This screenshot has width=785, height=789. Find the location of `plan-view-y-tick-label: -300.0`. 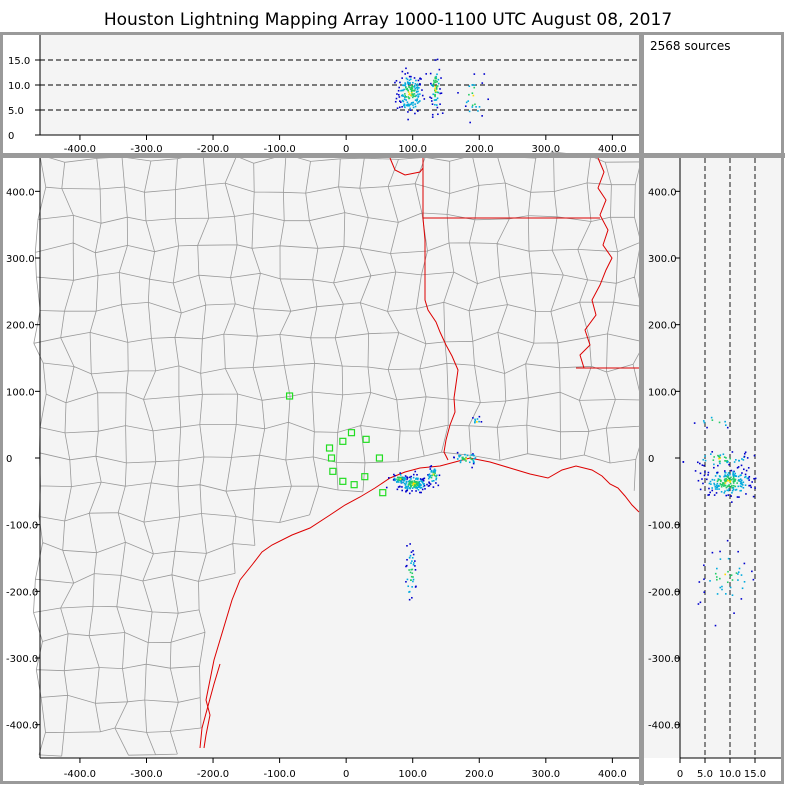

plan-view-y-tick-label: -300.0 is located at coordinates (22, 659).